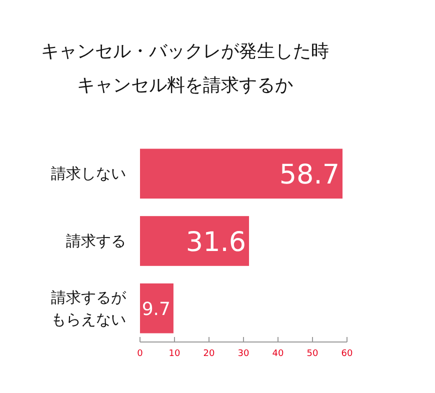  I want to click on data-label: 58.7, so click(309, 175).